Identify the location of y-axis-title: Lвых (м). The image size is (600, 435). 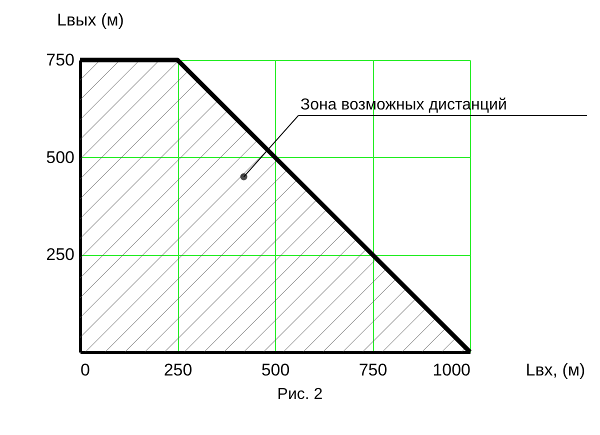
(90, 20).